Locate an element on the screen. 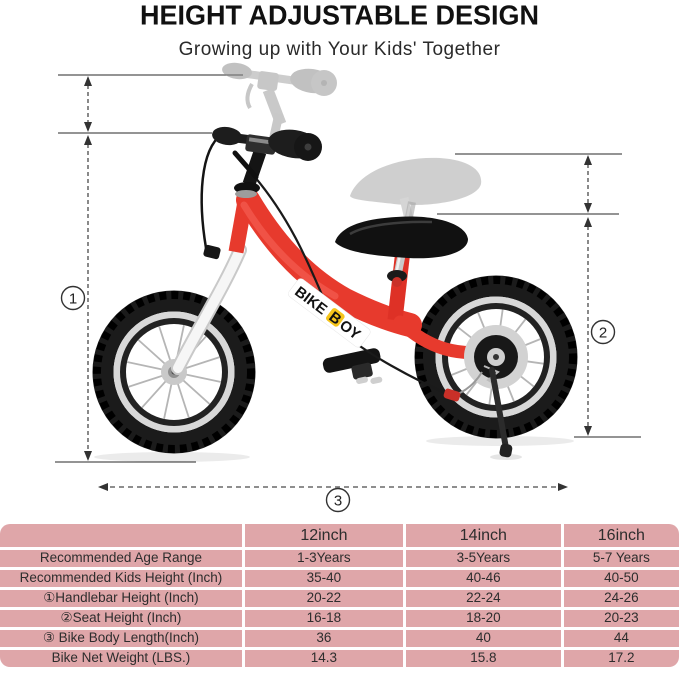  row-value: 20-22 is located at coordinates (323, 598).